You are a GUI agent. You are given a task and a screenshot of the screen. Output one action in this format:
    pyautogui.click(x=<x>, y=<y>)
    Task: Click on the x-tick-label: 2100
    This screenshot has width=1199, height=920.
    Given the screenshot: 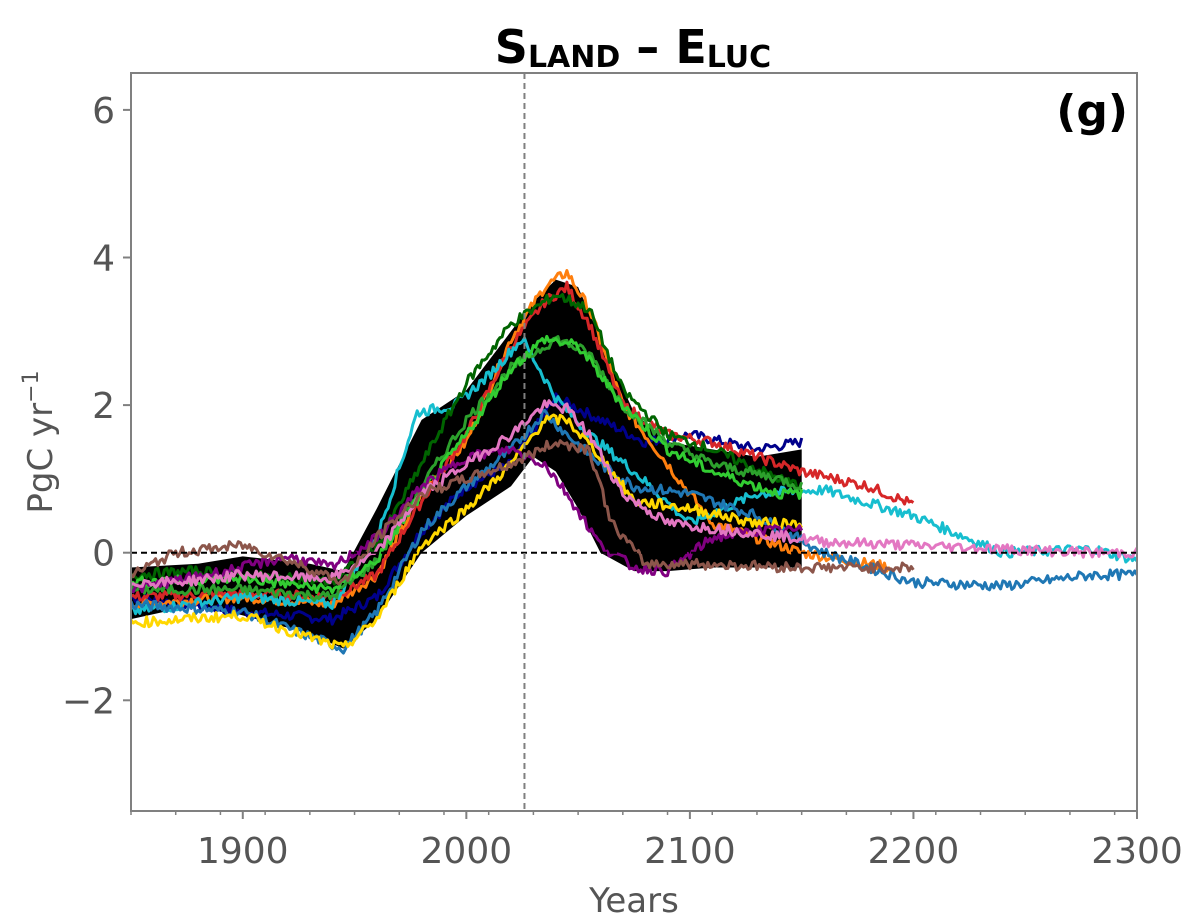 What is the action you would take?
    pyautogui.click(x=690, y=851)
    